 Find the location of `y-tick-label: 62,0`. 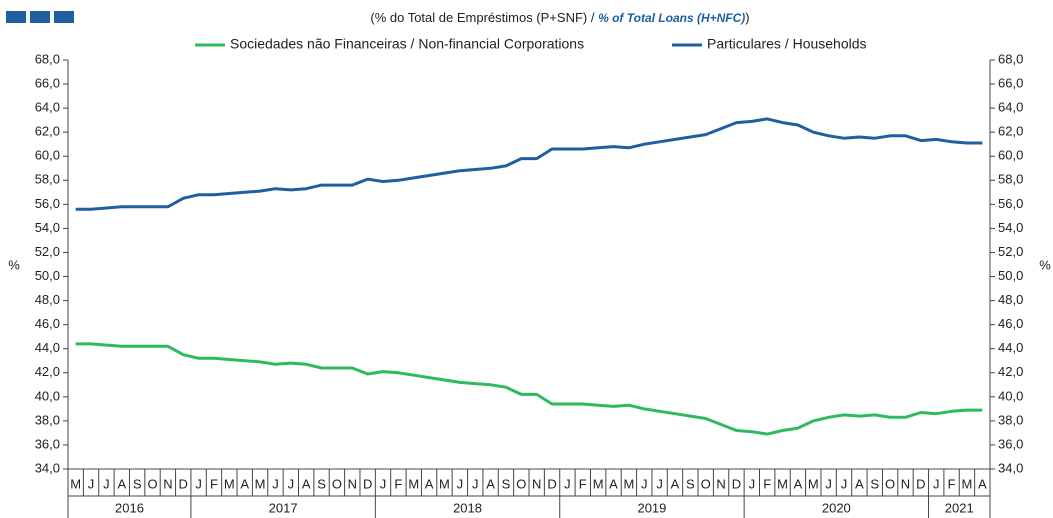

y-tick-label: 62,0 is located at coordinates (47, 131).